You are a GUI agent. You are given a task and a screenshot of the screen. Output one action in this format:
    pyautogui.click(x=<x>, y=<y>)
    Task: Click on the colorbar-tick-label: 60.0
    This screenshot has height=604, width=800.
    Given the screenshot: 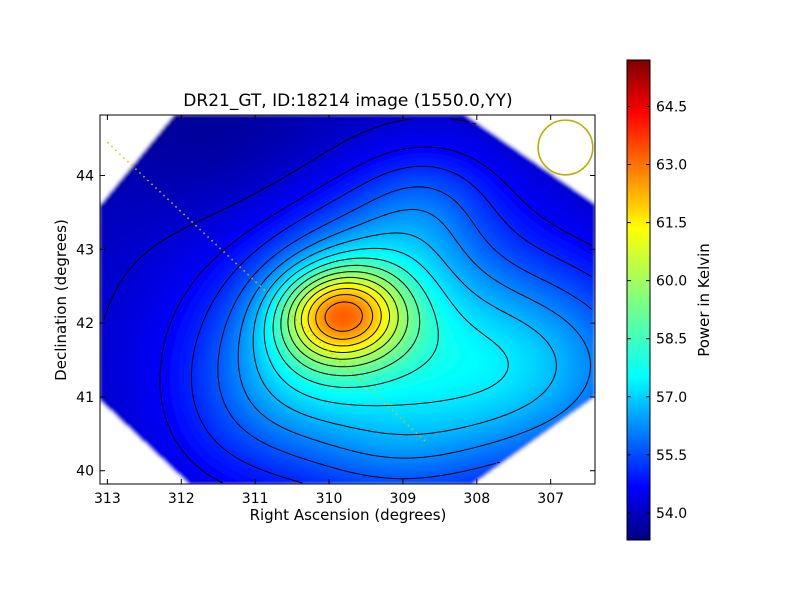 What is the action you would take?
    pyautogui.click(x=671, y=282)
    